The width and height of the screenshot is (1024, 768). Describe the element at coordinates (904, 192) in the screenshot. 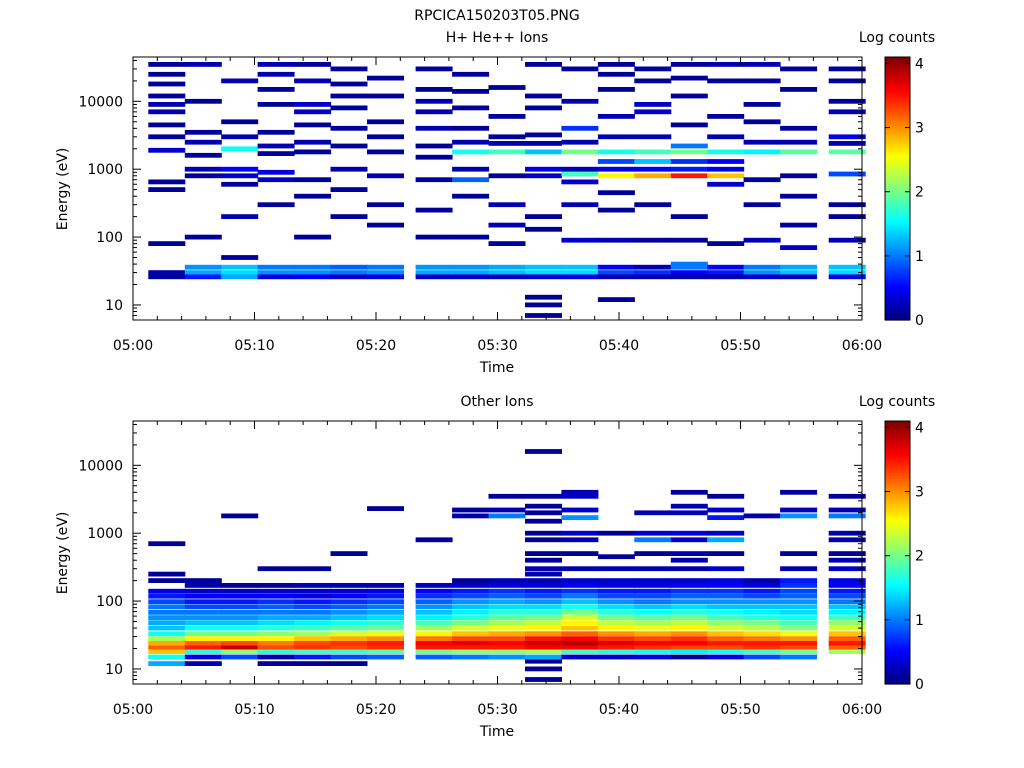

I see `colorbar: 0 1 2 3 4` at that location.